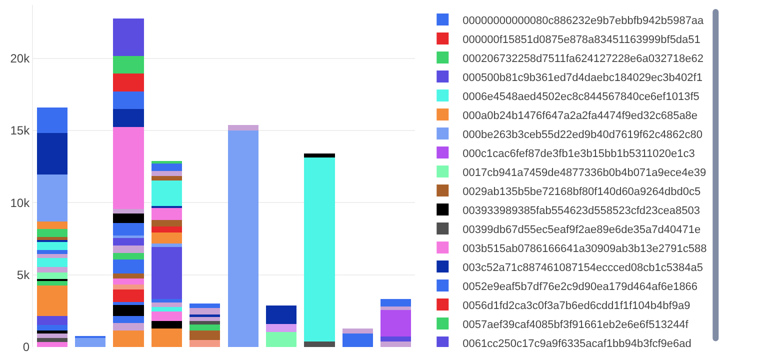 The width and height of the screenshot is (763, 357). Describe the element at coordinates (581, 40) in the screenshot. I see `legend-label: 000000f15851d0875e878a83451163999bf5da51` at that location.